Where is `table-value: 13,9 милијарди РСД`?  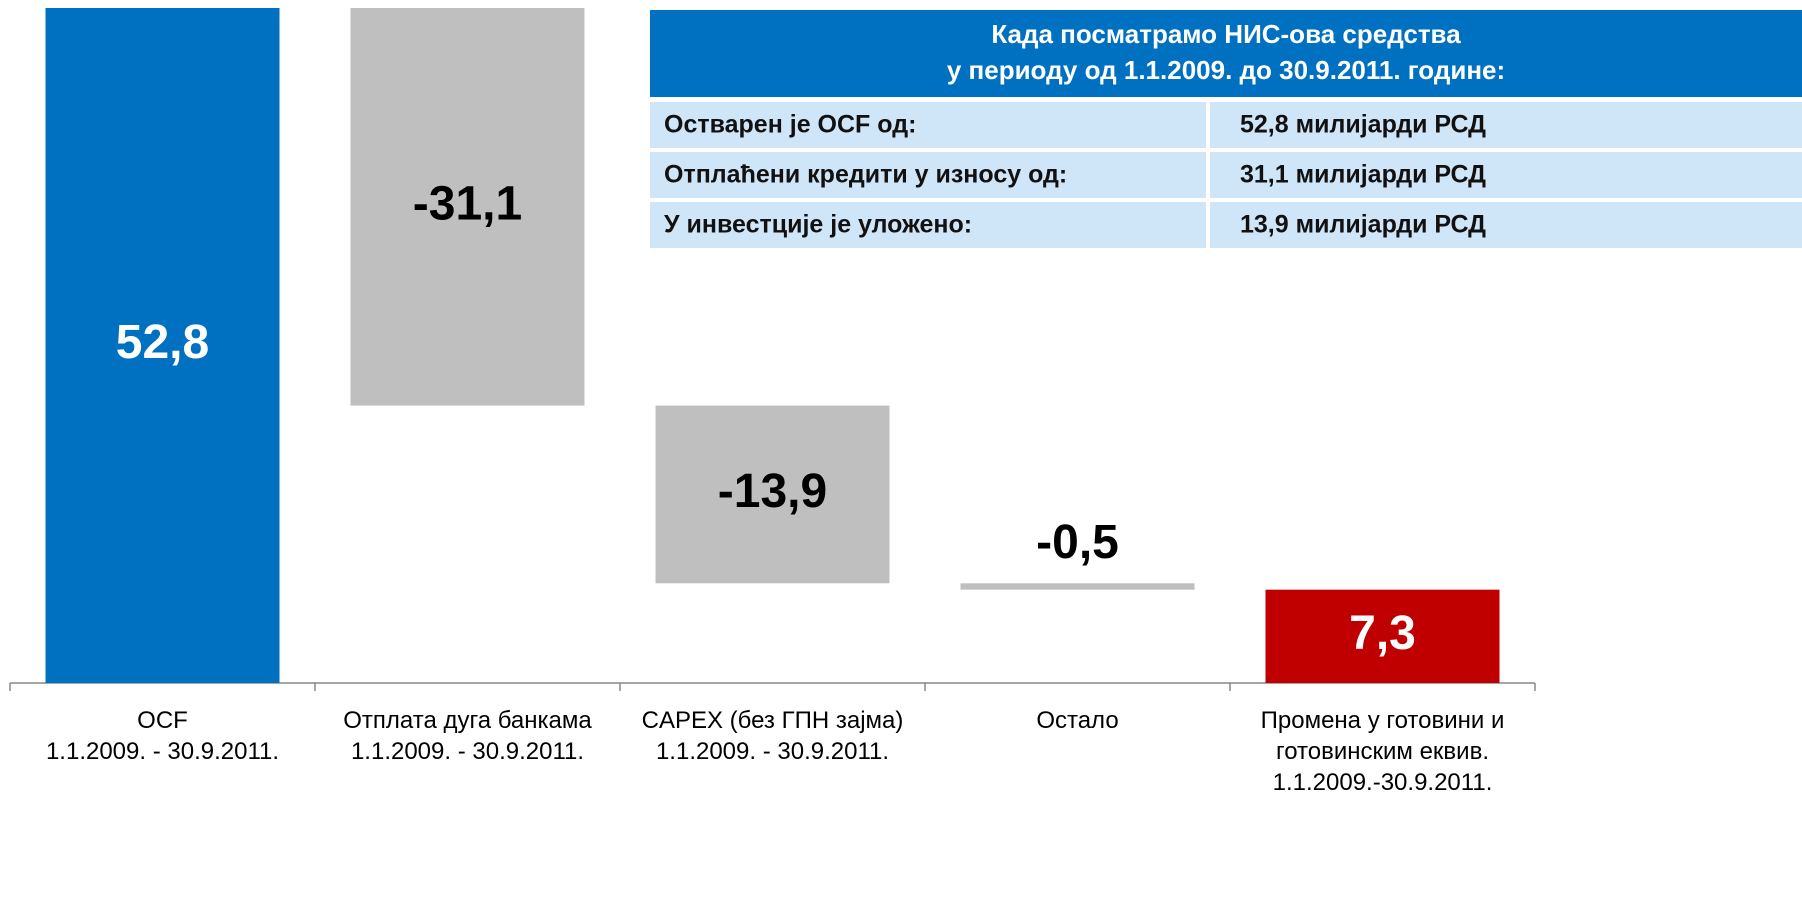 table-value: 13,9 милијарди РСД is located at coordinates (1363, 225).